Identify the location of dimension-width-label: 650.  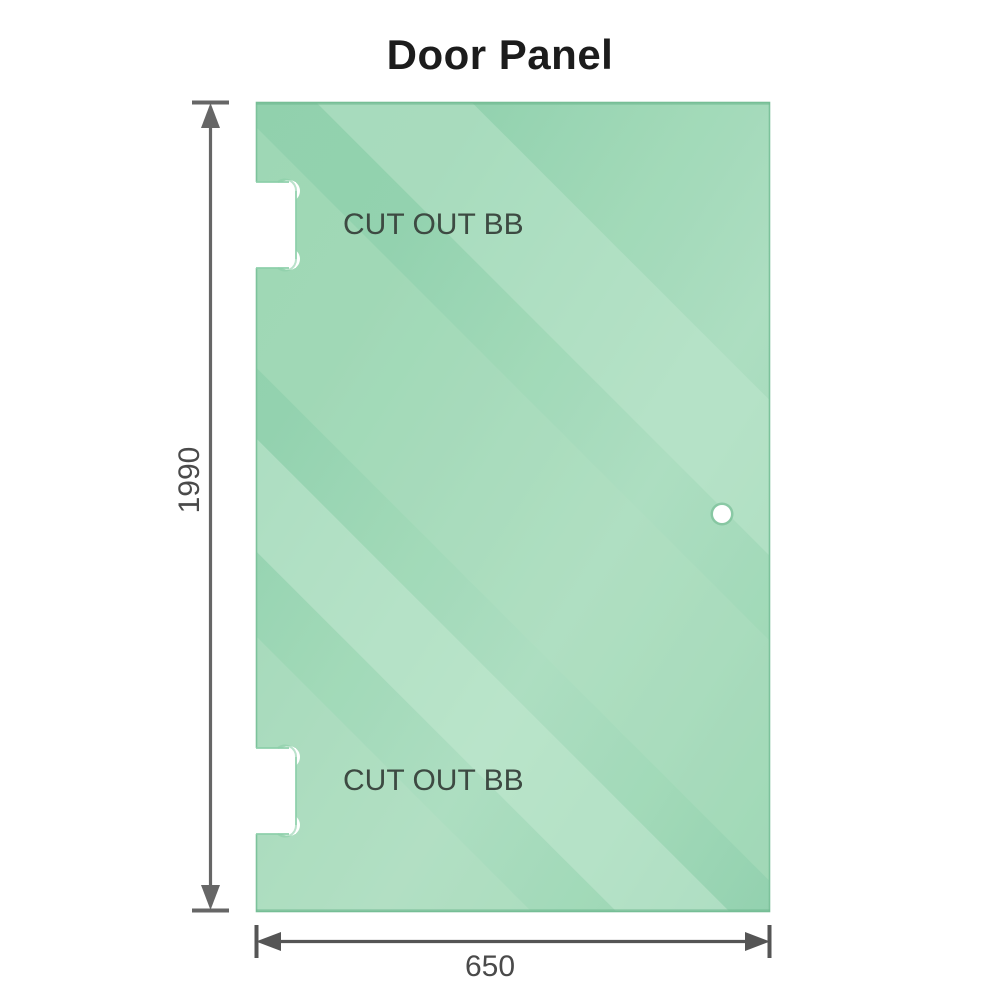
(490, 966).